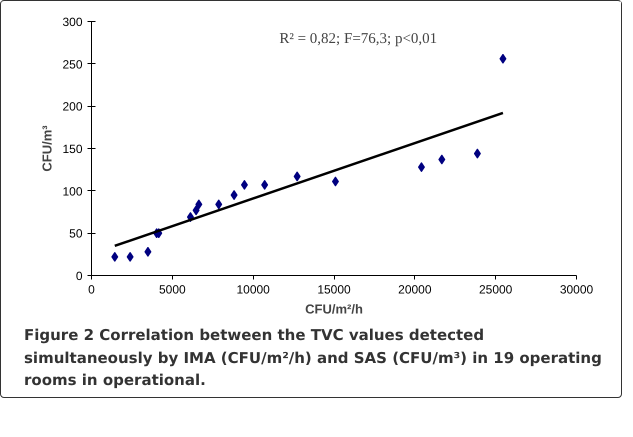 The width and height of the screenshot is (633, 437). Describe the element at coordinates (79, 276) in the screenshot. I see `y-tick-label: 0` at that location.